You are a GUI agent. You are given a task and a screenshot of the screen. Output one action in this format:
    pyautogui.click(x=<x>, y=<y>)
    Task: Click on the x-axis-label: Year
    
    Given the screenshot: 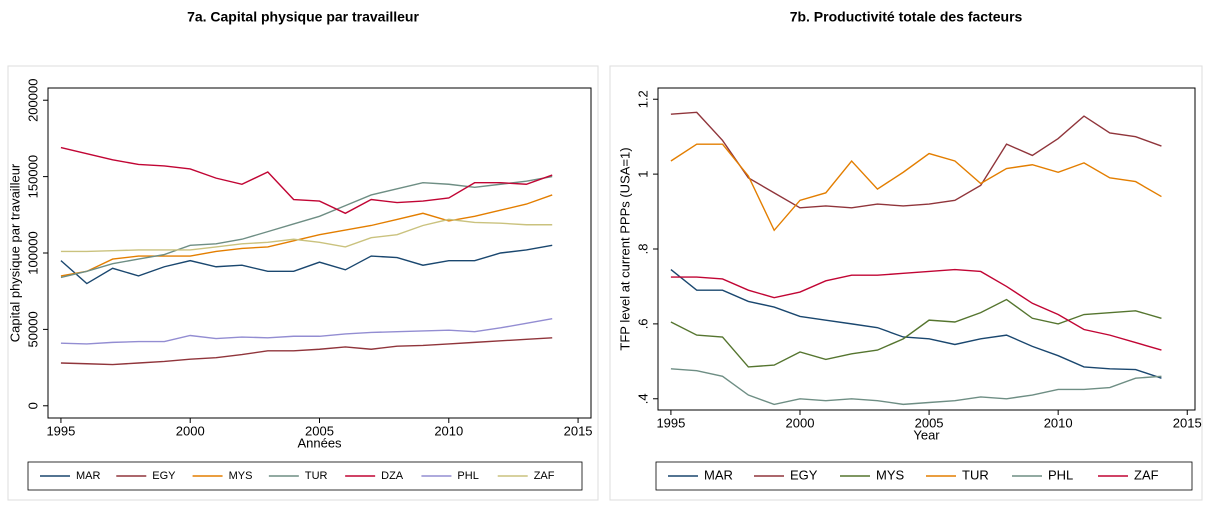 What is the action you would take?
    pyautogui.click(x=926, y=434)
    